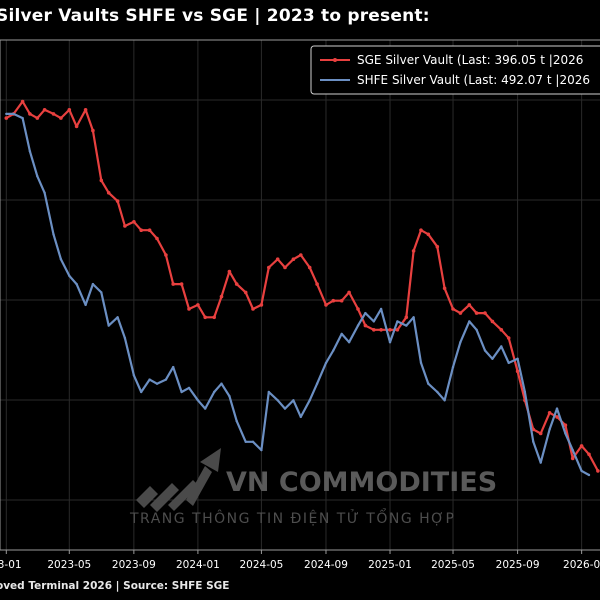  I want to click on legend-label-shfe: SHFE Silver Vault (Last: 492.07 t |2026, so click(473, 80).